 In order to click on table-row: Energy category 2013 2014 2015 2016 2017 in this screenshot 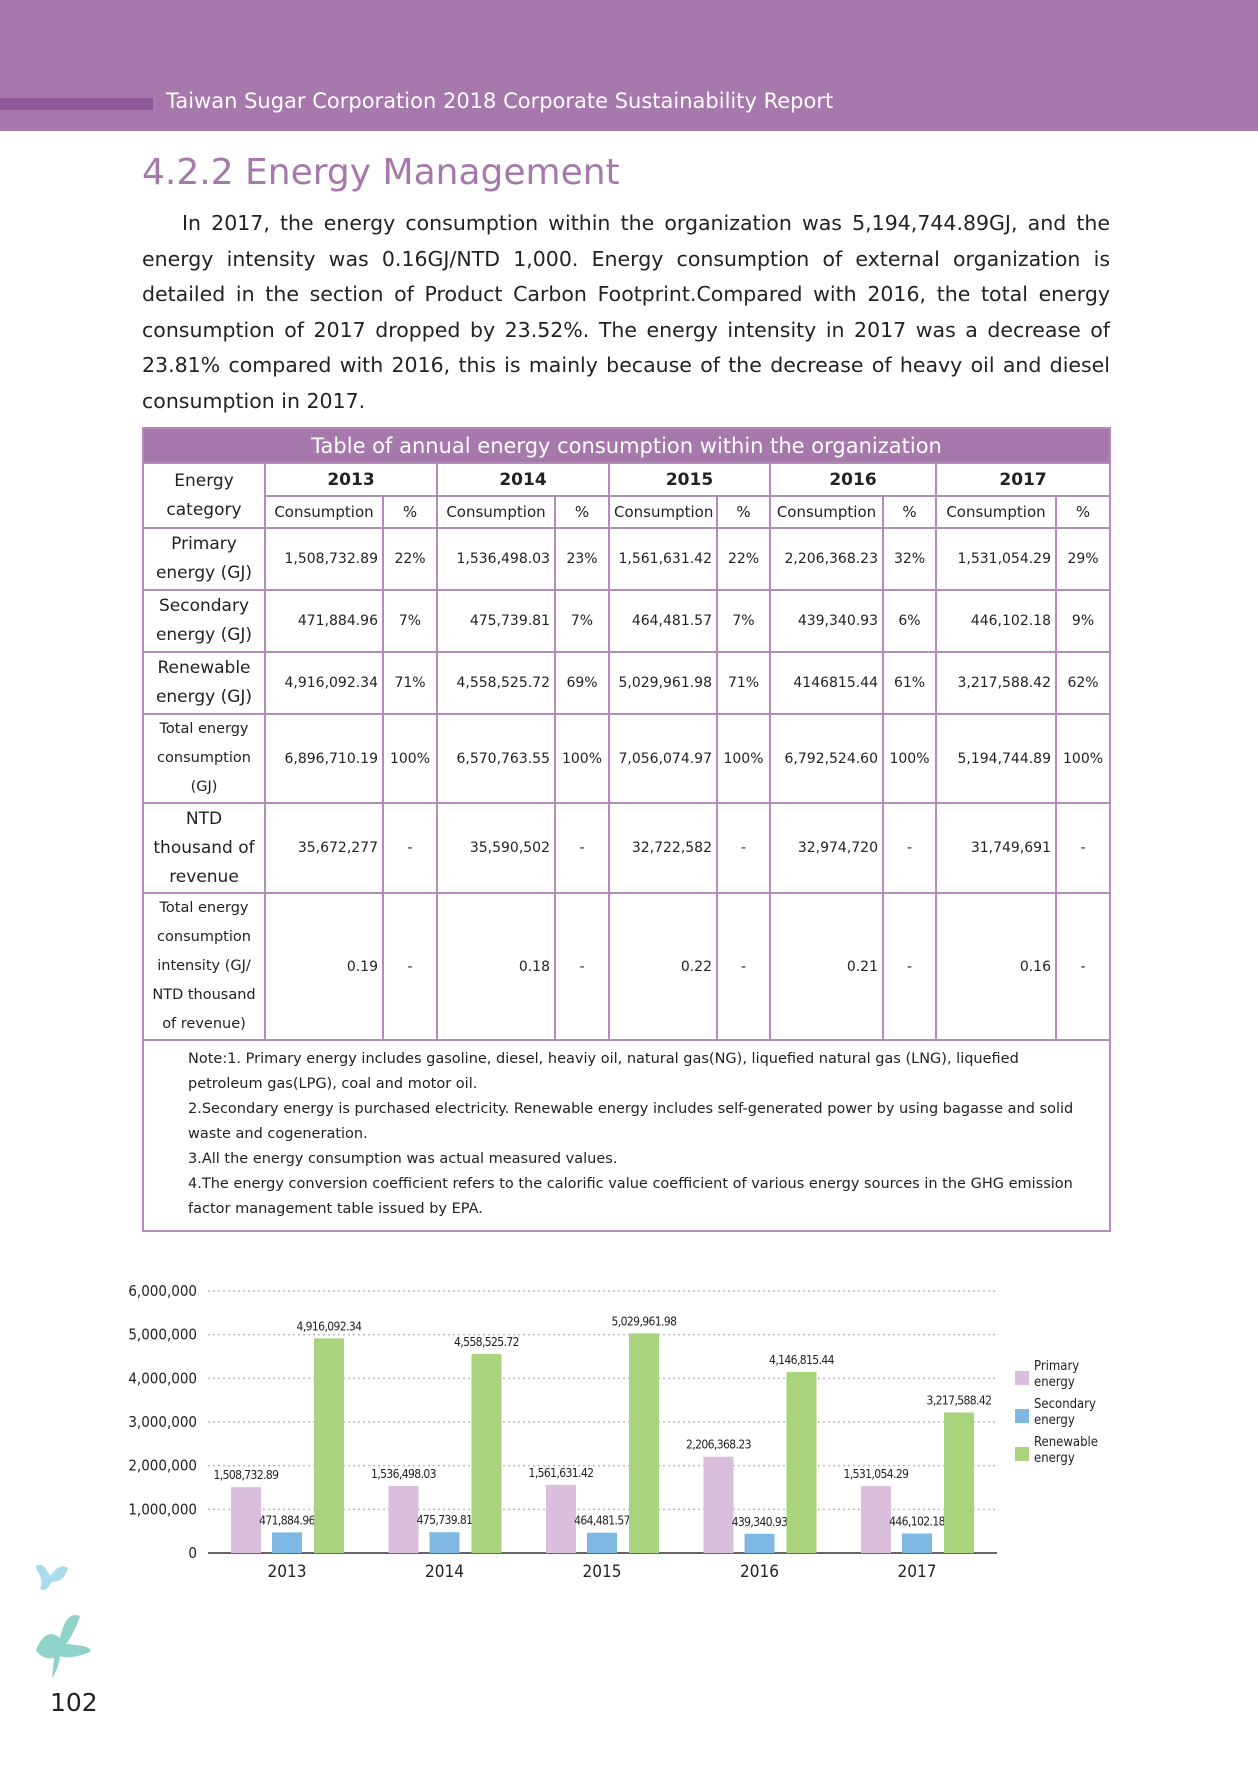, I will do `click(627, 495)`.